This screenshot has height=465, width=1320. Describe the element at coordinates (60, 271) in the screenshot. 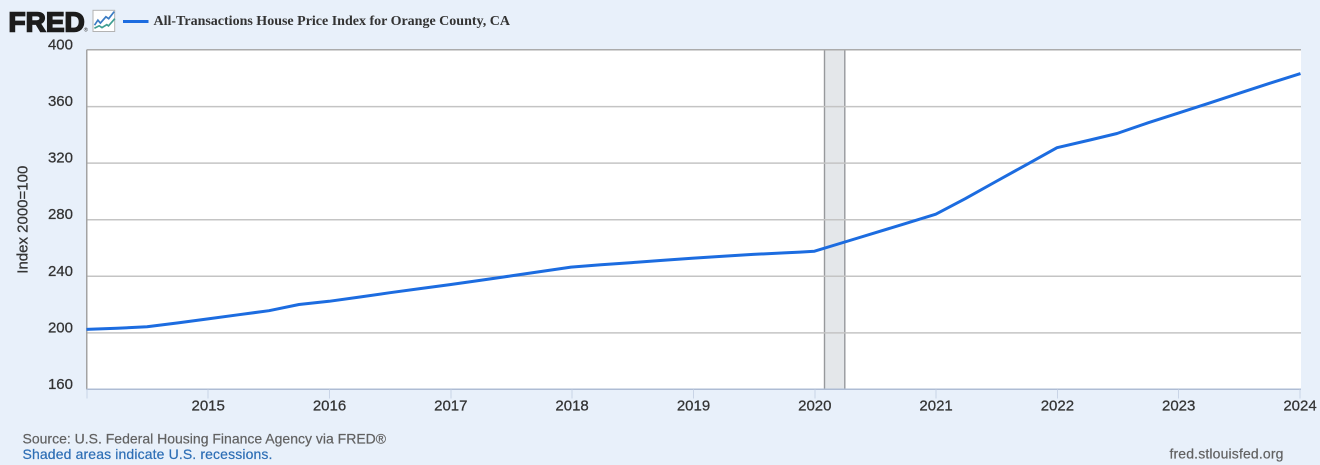

I see `svg-text: 240` at that location.